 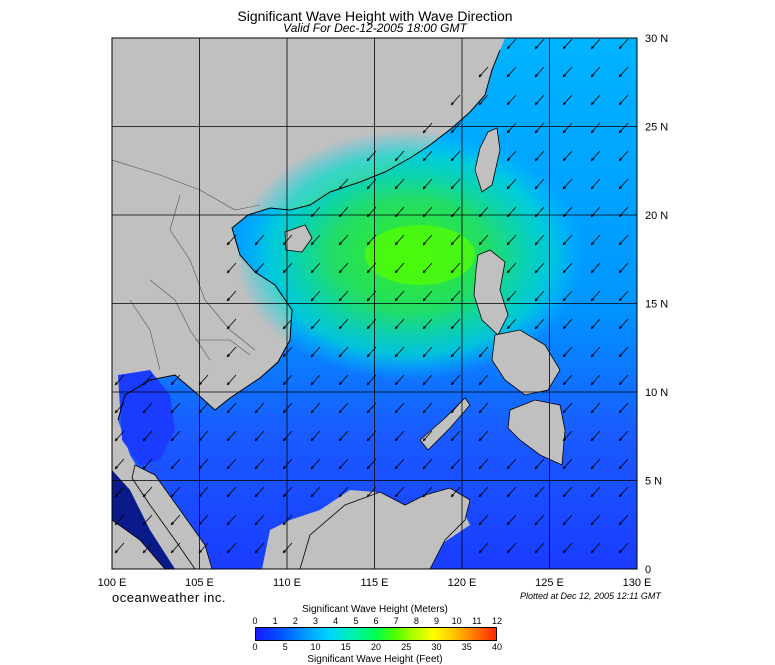 I want to click on latitude-label: 15 N, so click(x=656, y=305).